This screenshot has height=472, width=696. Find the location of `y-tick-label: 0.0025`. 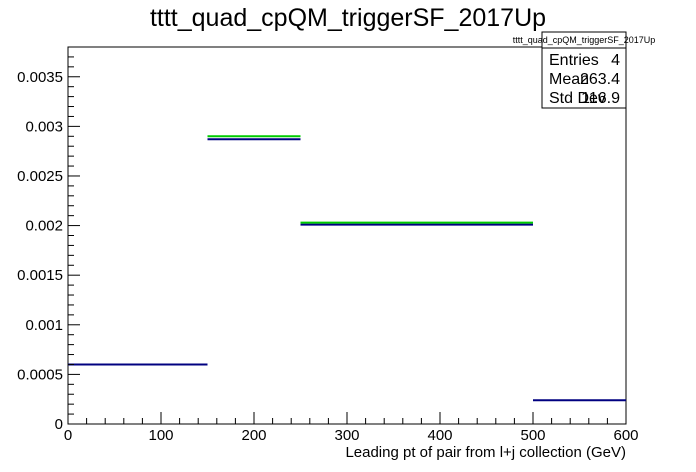

y-tick-label: 0.0025 is located at coordinates (40, 176).